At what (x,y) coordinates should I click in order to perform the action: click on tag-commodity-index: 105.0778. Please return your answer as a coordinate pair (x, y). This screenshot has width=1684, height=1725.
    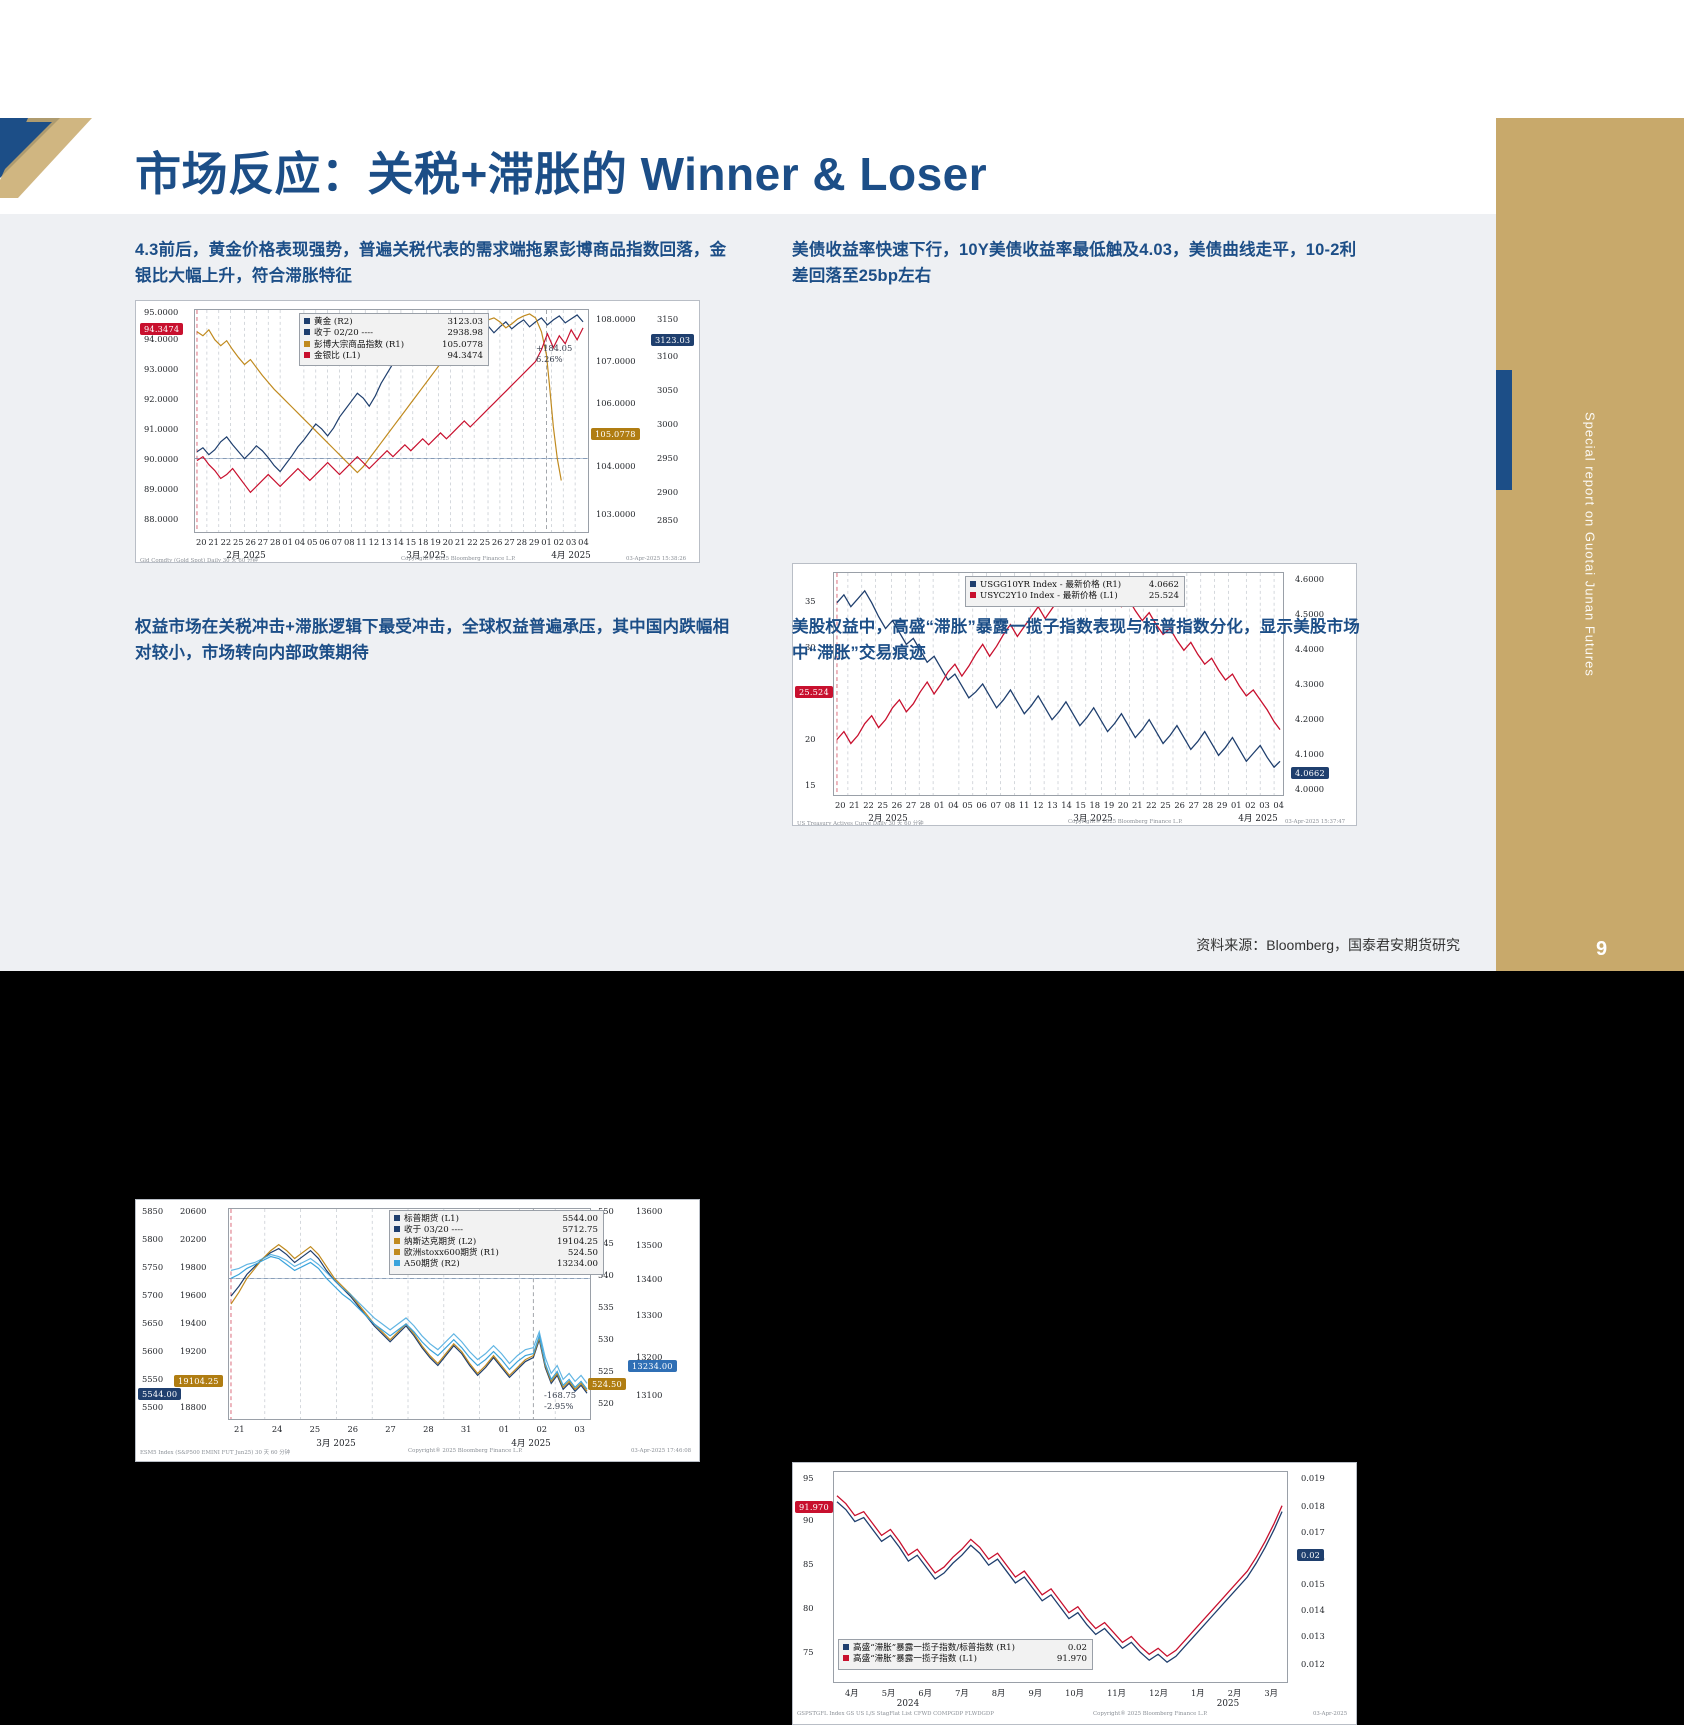
    Looking at the image, I should click on (615, 434).